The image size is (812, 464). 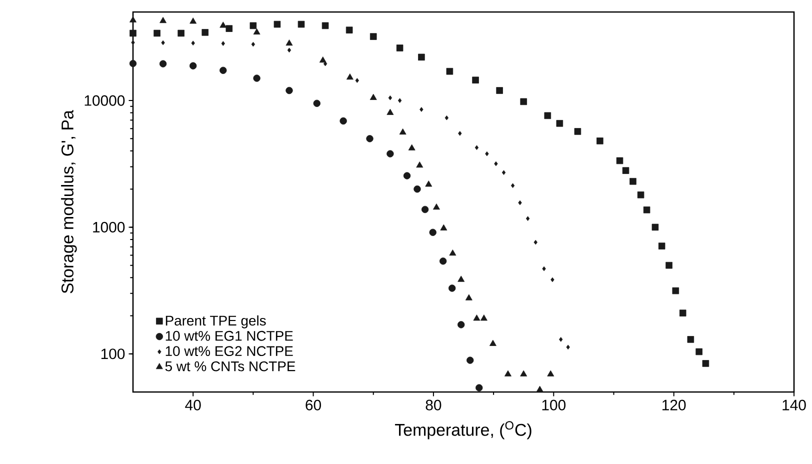 I want to click on legend-label: 10 wt% EG1 NCTPE, so click(x=229, y=335).